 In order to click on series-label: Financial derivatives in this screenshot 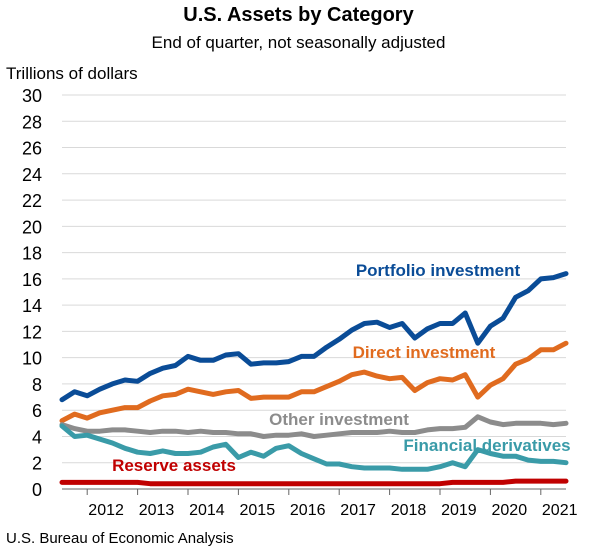, I will do `click(486, 445)`.